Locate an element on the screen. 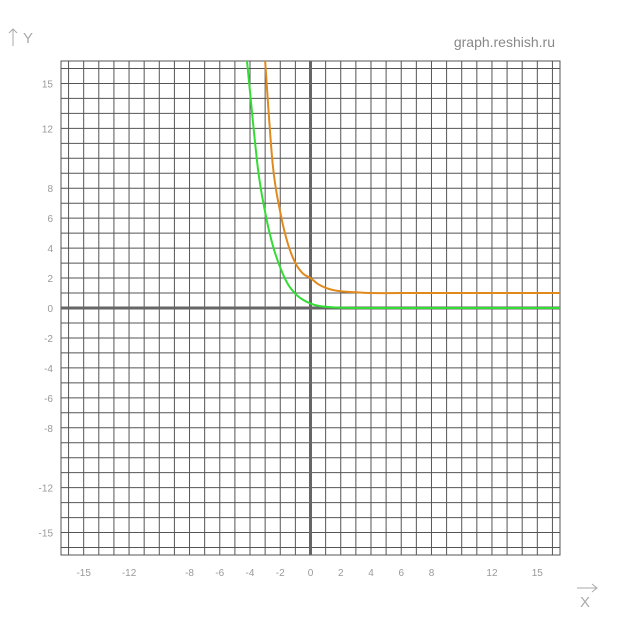 The height and width of the screenshot is (620, 620). y-tick-label: 4 is located at coordinates (50, 249).